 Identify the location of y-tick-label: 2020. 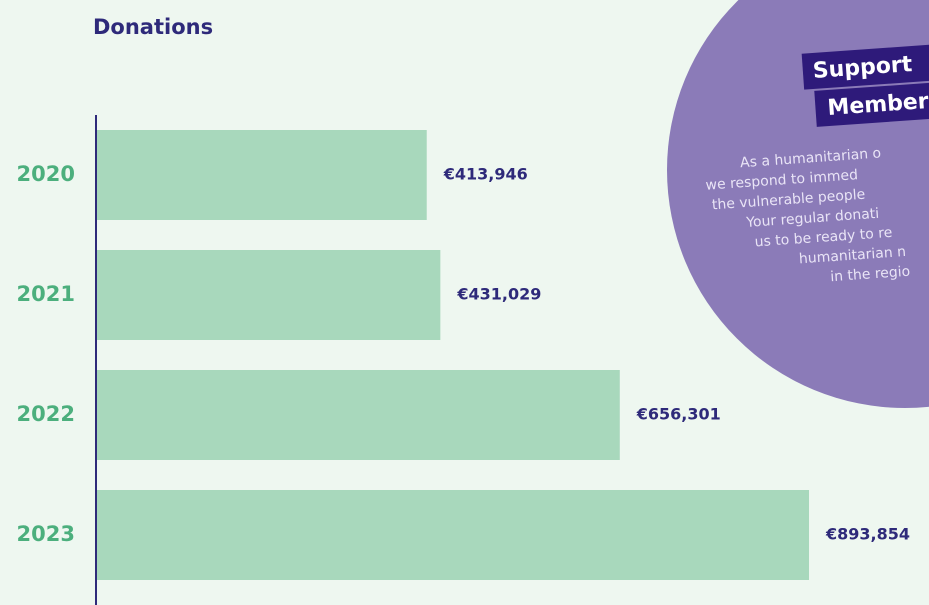
(46, 174).